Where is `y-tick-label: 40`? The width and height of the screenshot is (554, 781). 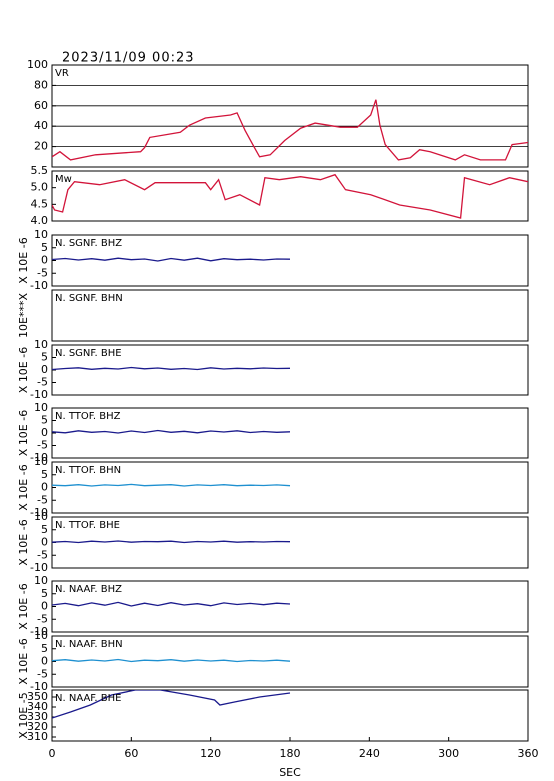 y-tick-label: 40 is located at coordinates (41, 125).